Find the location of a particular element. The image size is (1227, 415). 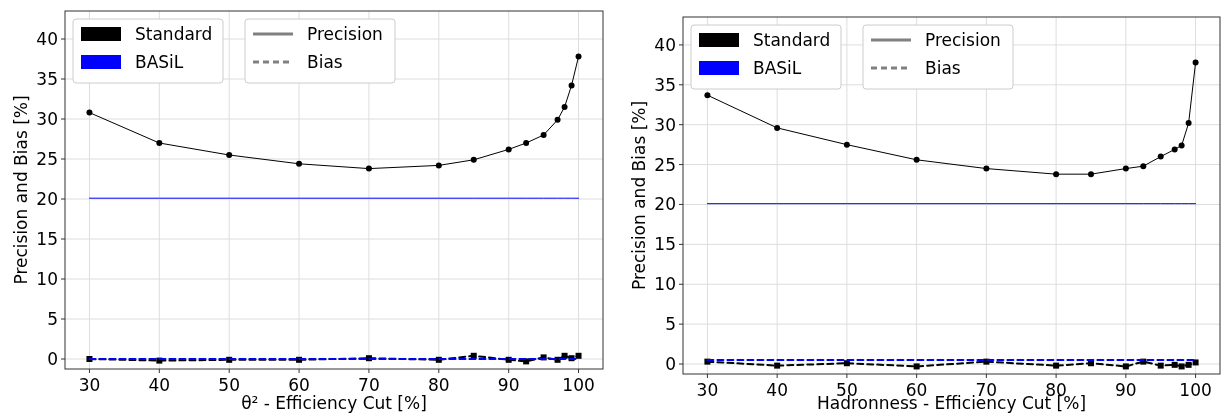

x-tick-label: 80 is located at coordinates (438, 385).